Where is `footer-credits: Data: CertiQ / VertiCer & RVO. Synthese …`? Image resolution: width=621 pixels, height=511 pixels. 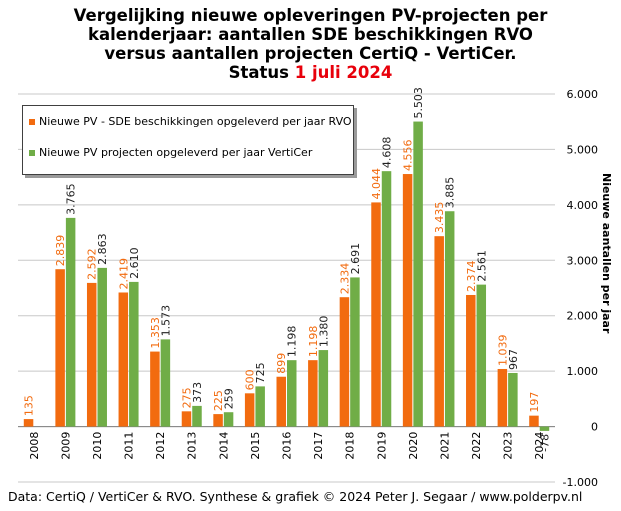 footer-credits: Data: CertiQ / VertiCer & RVO. Synthese … is located at coordinates (295, 496).